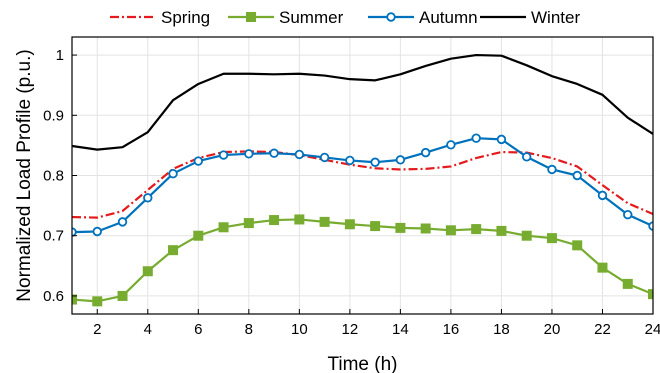 The image size is (660, 373). What do you see at coordinates (53, 115) in the screenshot?
I see `y-tick-label: 0.9` at bounding box center [53, 115].